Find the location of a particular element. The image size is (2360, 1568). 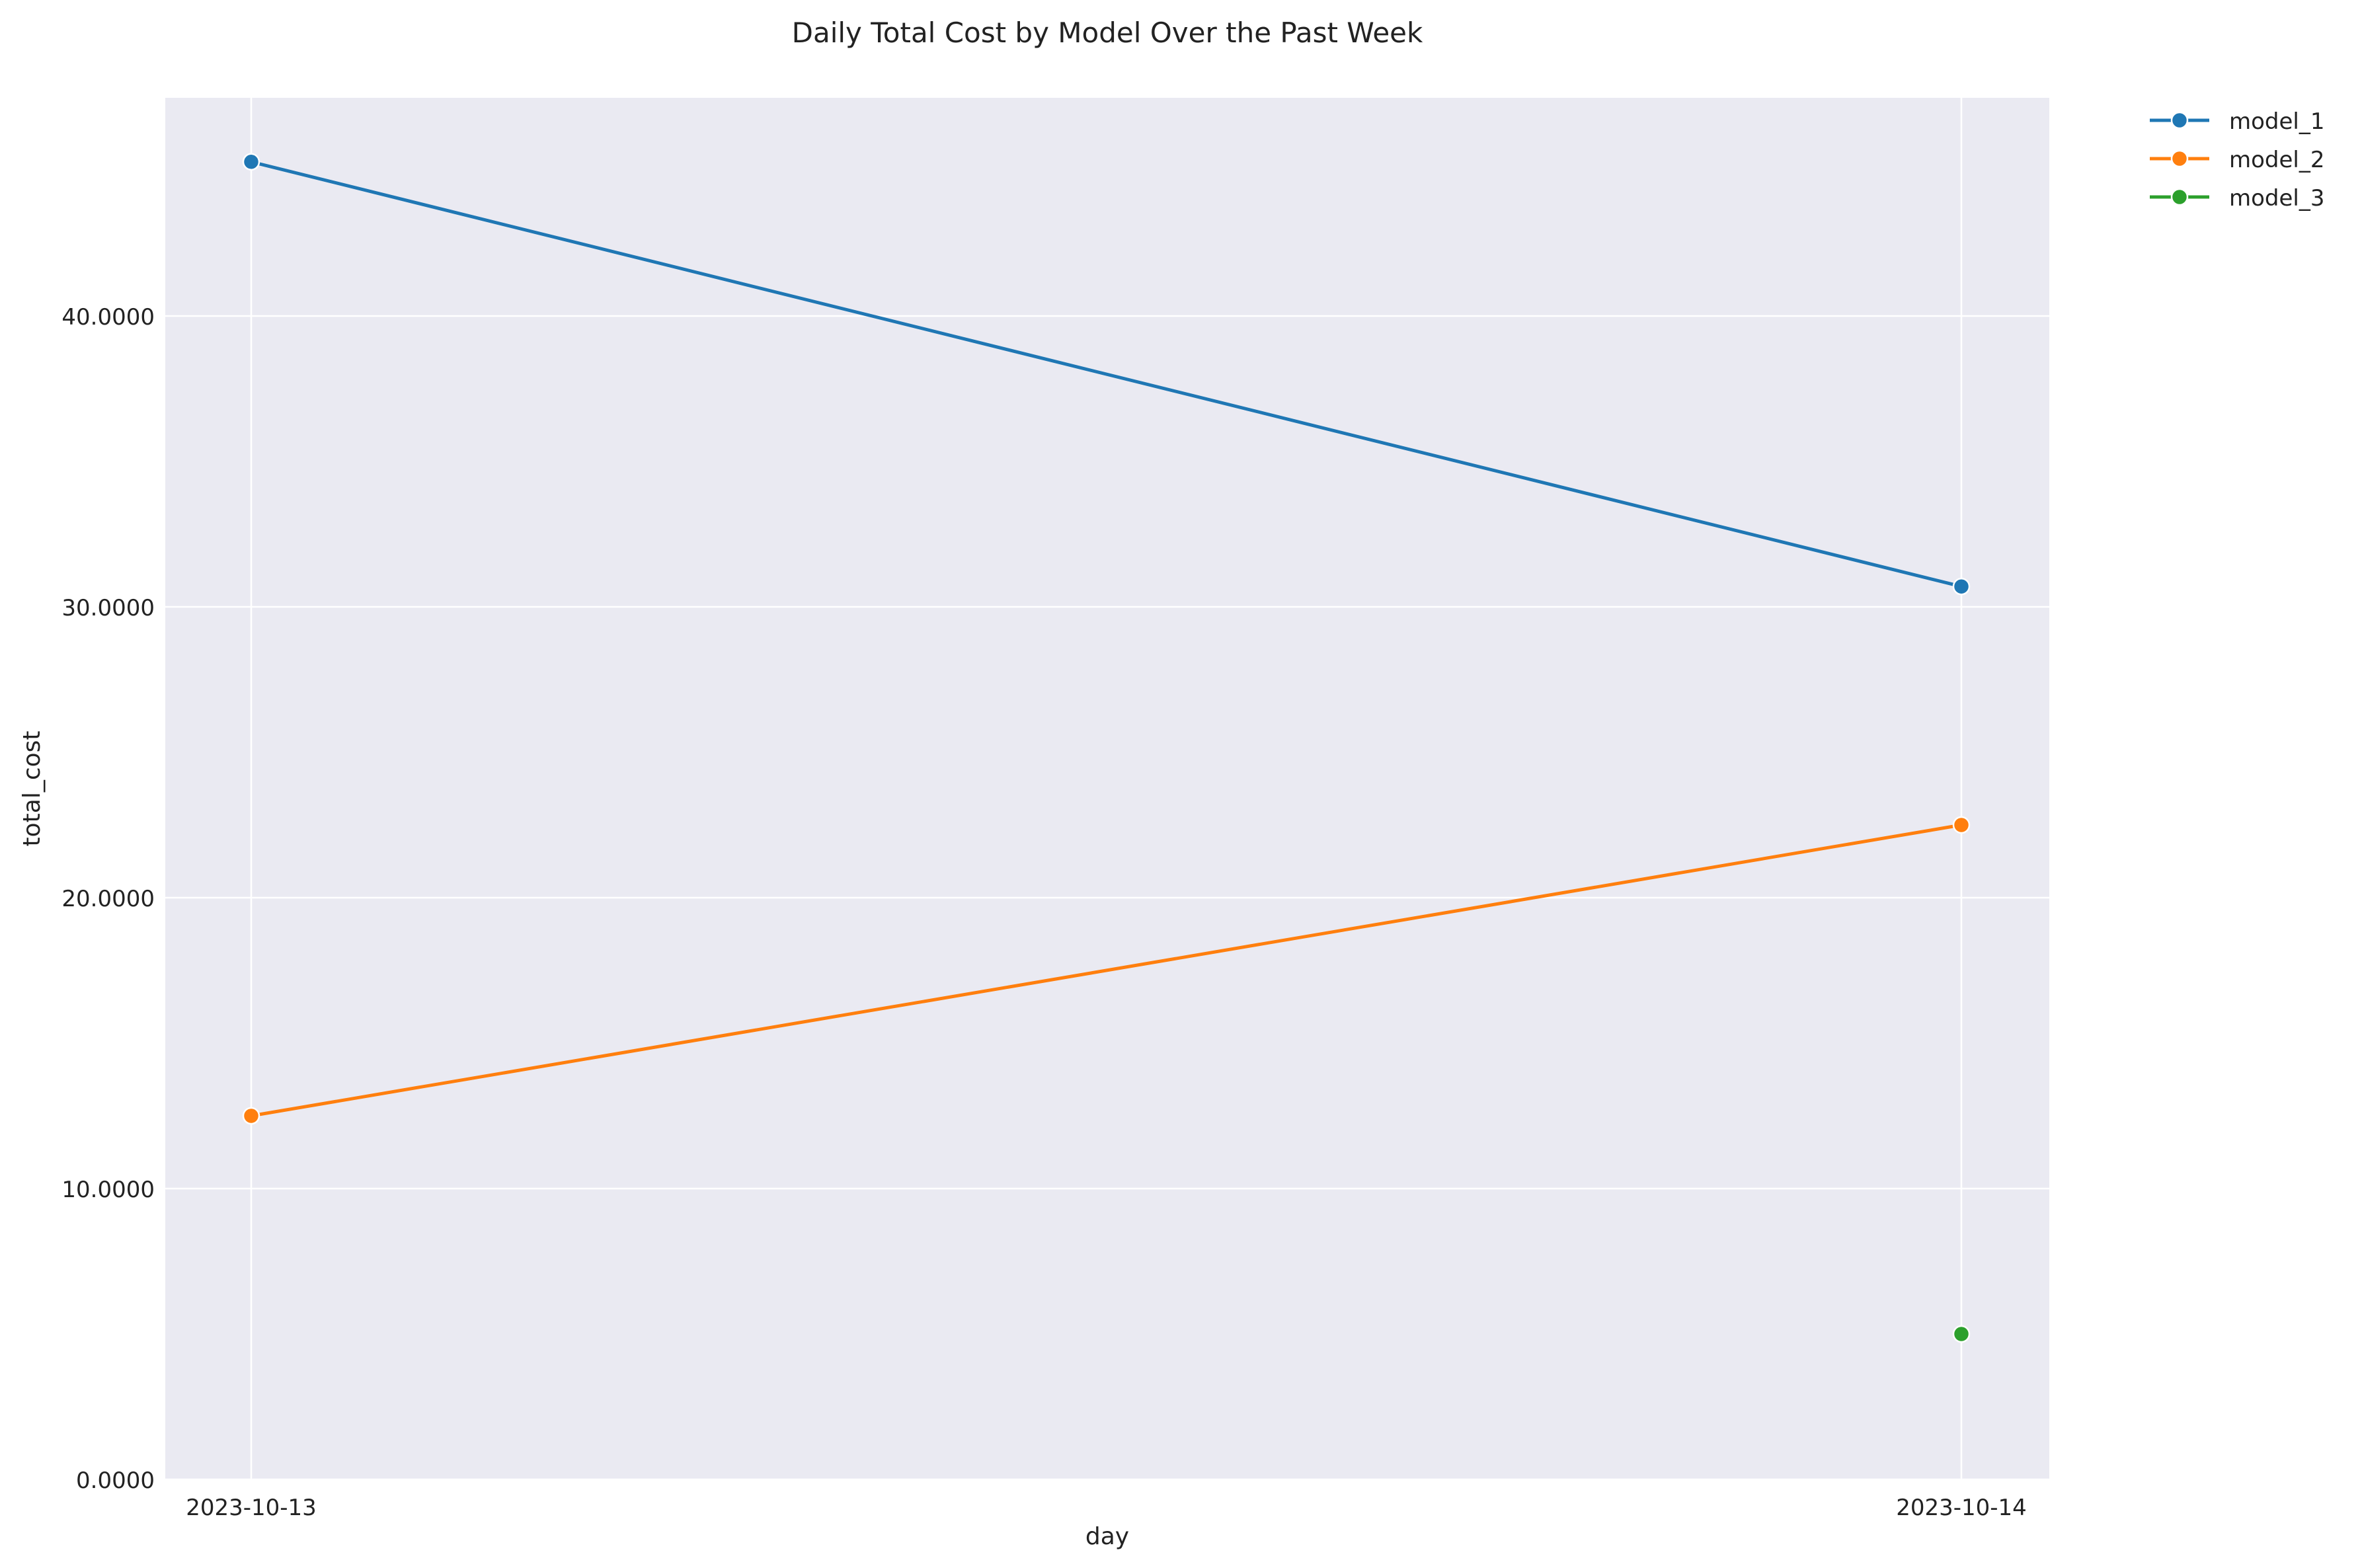

x-tick-label: 2023-10-13 is located at coordinates (251, 1508).